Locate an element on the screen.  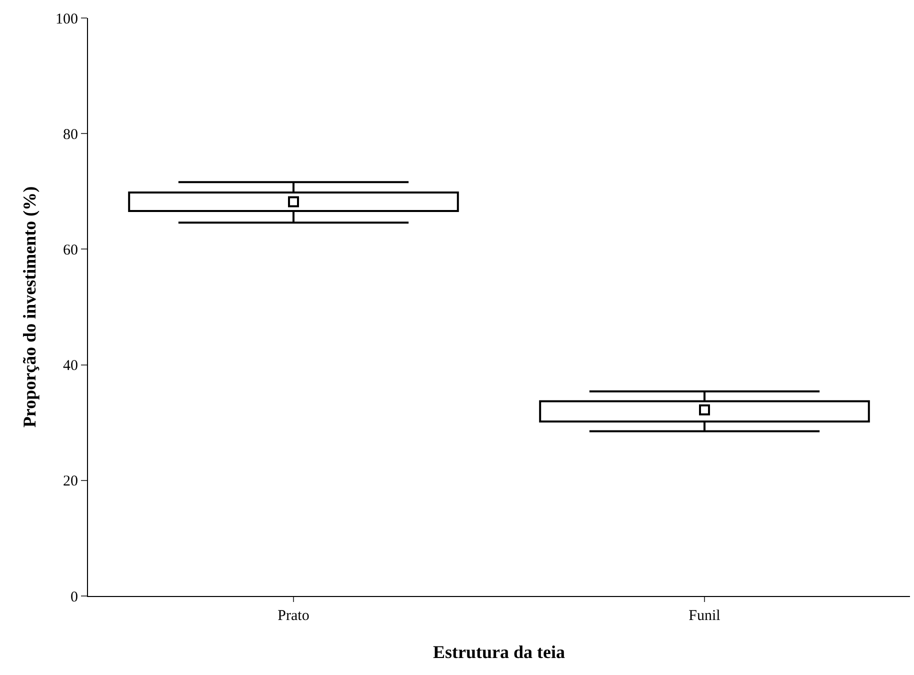
x-tick-label: Prato is located at coordinates (294, 616).